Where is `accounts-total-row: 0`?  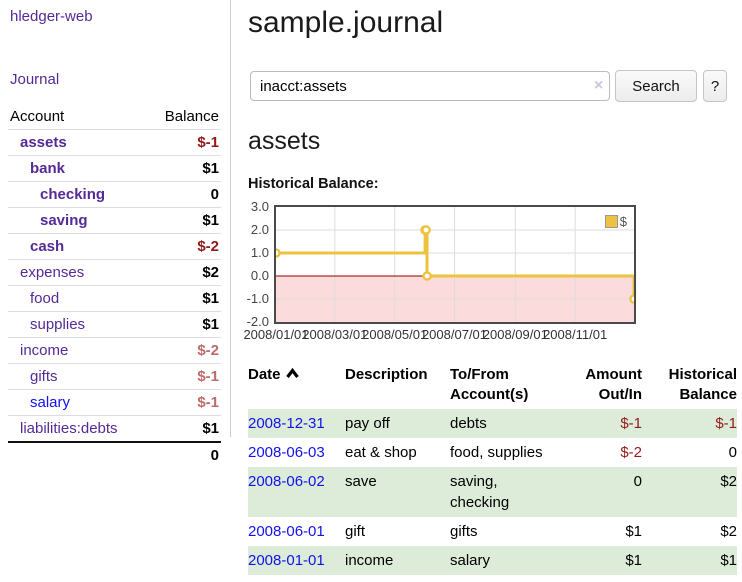 accounts-total-row: 0 is located at coordinates (114, 454).